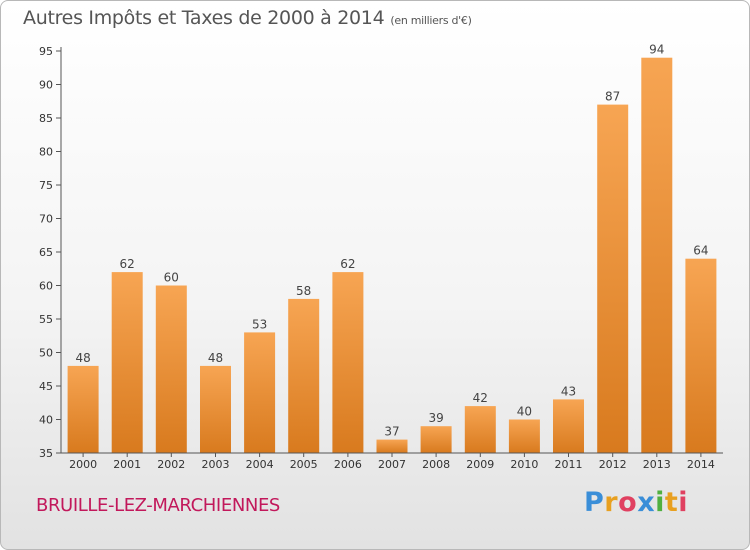  Describe the element at coordinates (613, 464) in the screenshot. I see `x-tick-label: 2012` at that location.